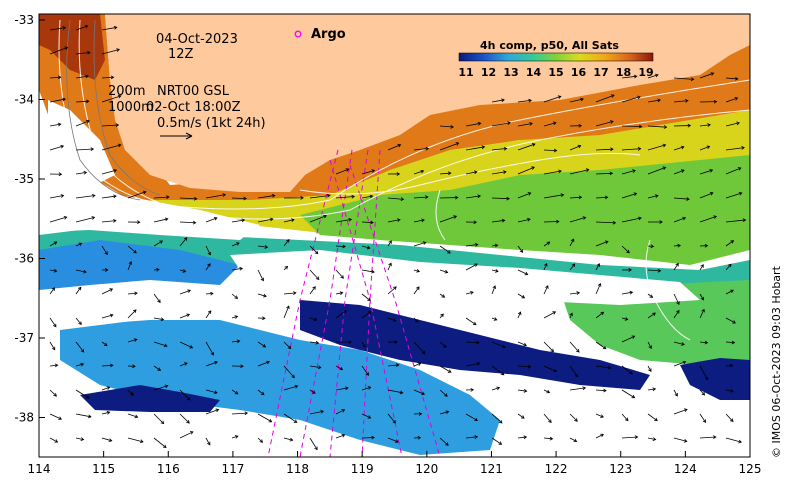 This screenshot has width=791, height=492. Describe the element at coordinates (620, 469) in the screenshot. I see `x-tick-label: 123` at that location.